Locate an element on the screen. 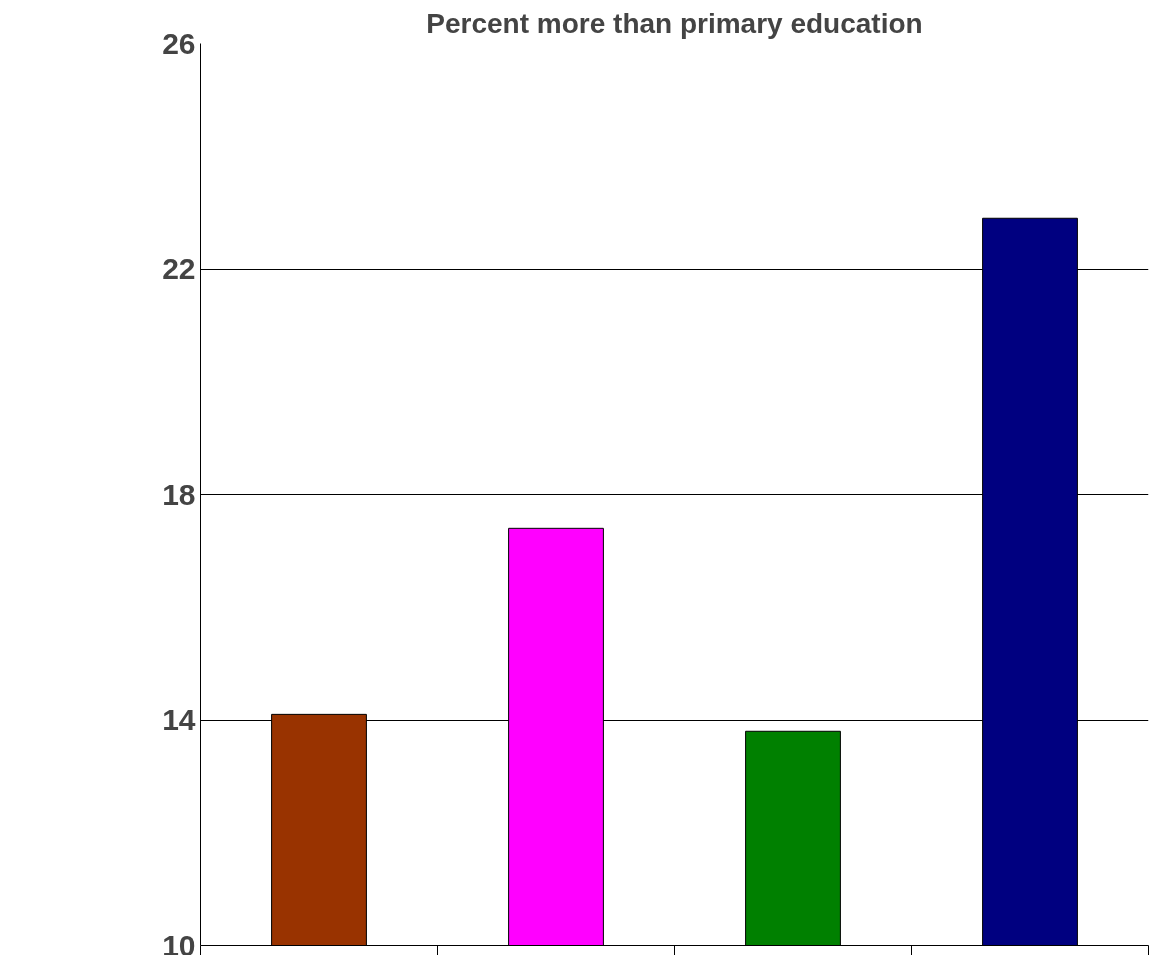  y-tick-label: 10 is located at coordinates (179, 943).